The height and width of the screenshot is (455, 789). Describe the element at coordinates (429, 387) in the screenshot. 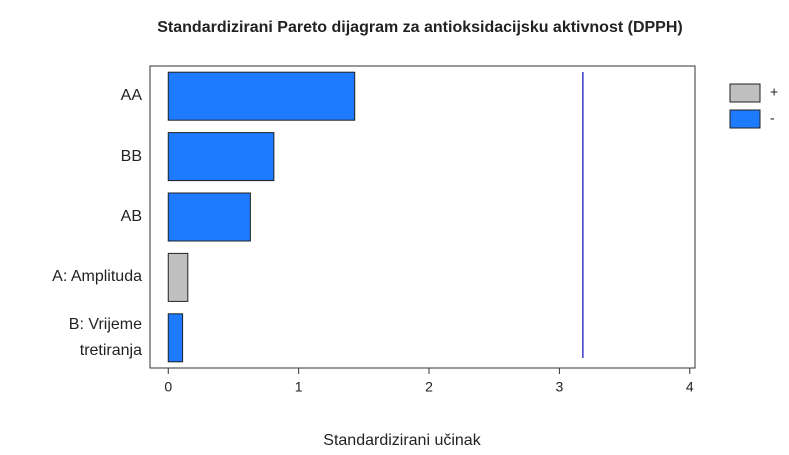

I see `x-tick-label: 2` at that location.